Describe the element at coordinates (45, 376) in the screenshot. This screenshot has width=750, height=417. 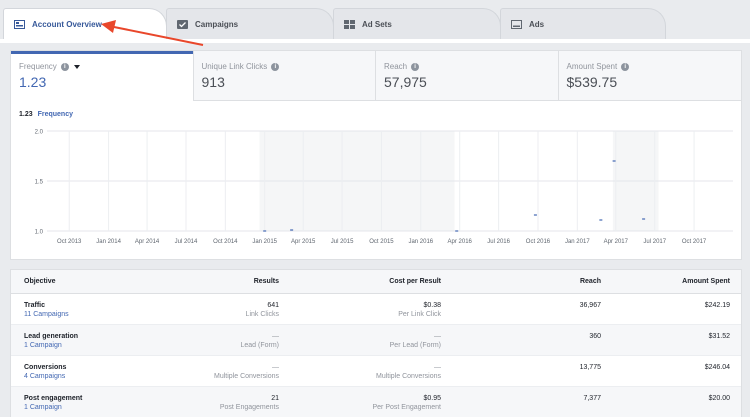
I see `campaigns-link: 4 Campaigns` at that location.